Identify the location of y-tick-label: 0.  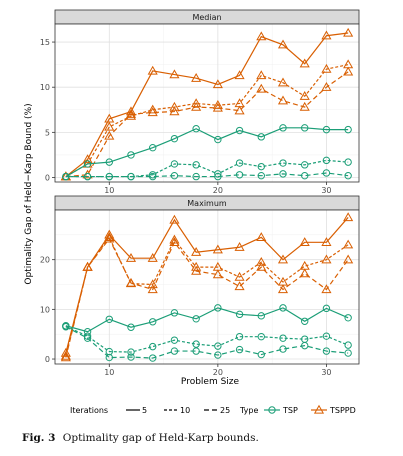
(47, 359).